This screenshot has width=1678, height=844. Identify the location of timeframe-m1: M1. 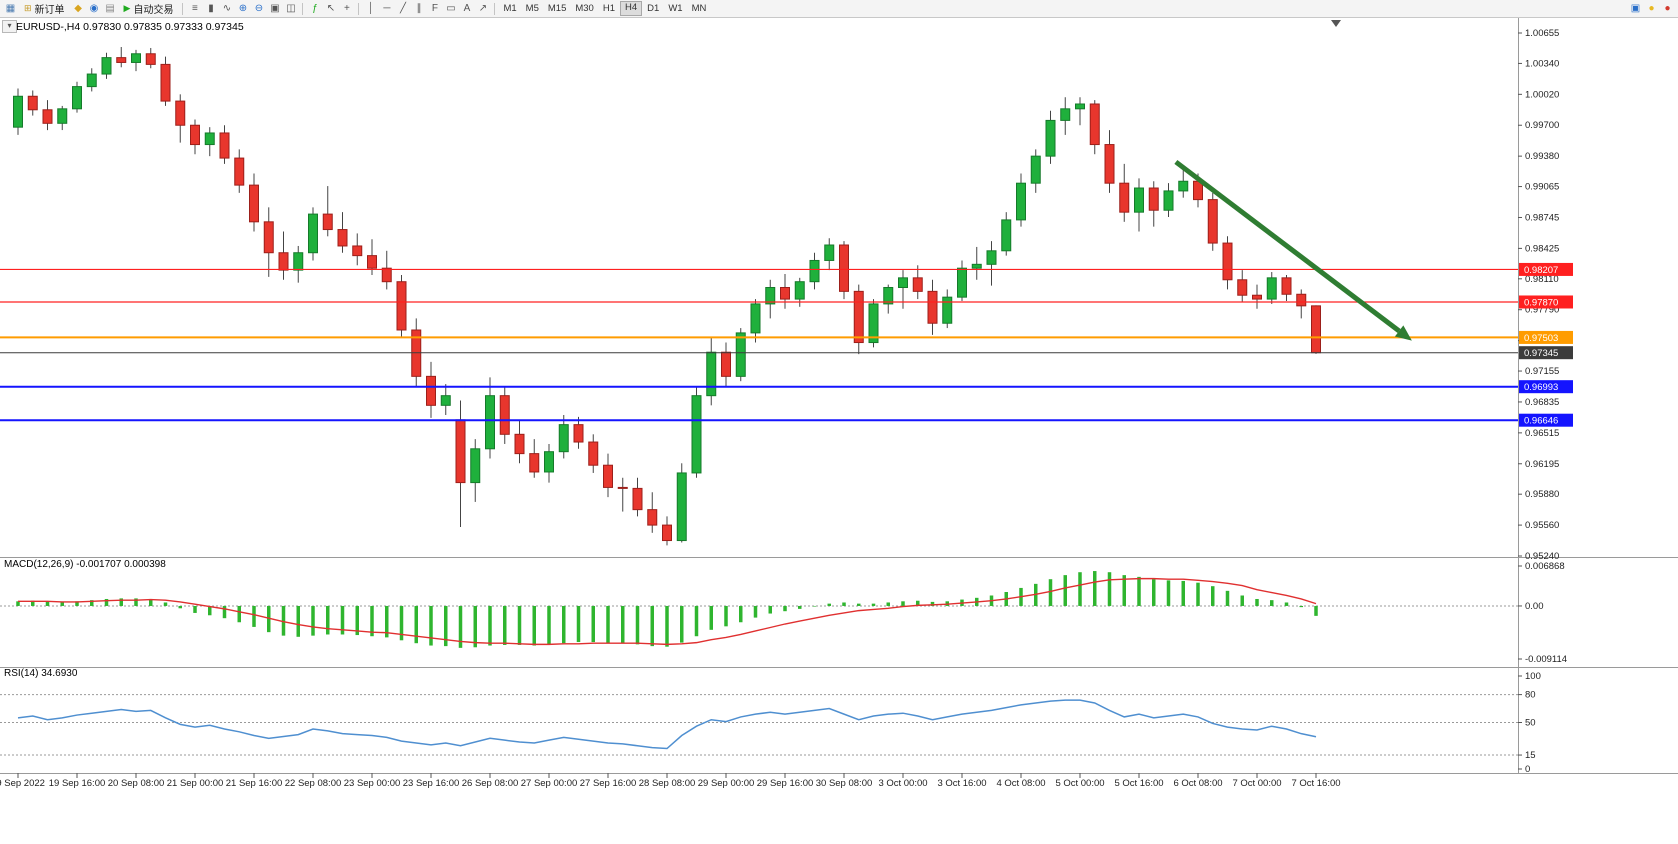
(510, 8).